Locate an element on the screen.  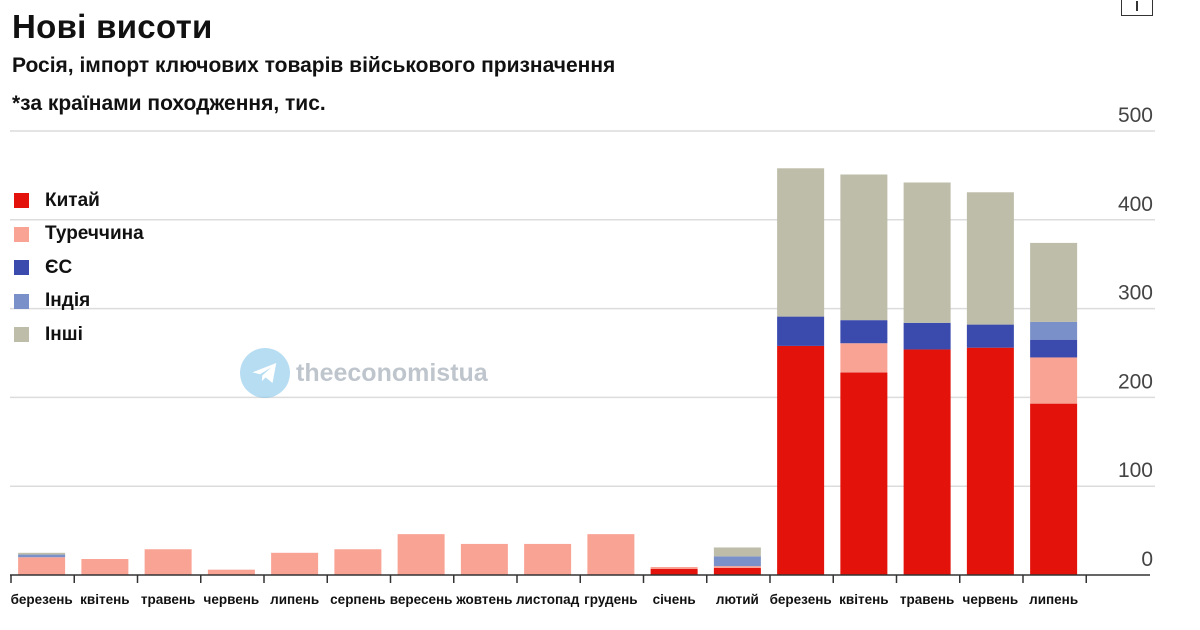
legend-item: ЄС is located at coordinates (79, 268).